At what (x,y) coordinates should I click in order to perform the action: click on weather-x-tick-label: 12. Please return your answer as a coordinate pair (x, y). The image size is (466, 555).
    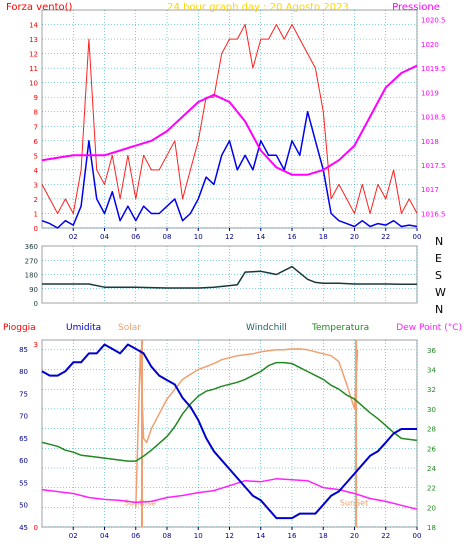
    Looking at the image, I should click on (229, 536).